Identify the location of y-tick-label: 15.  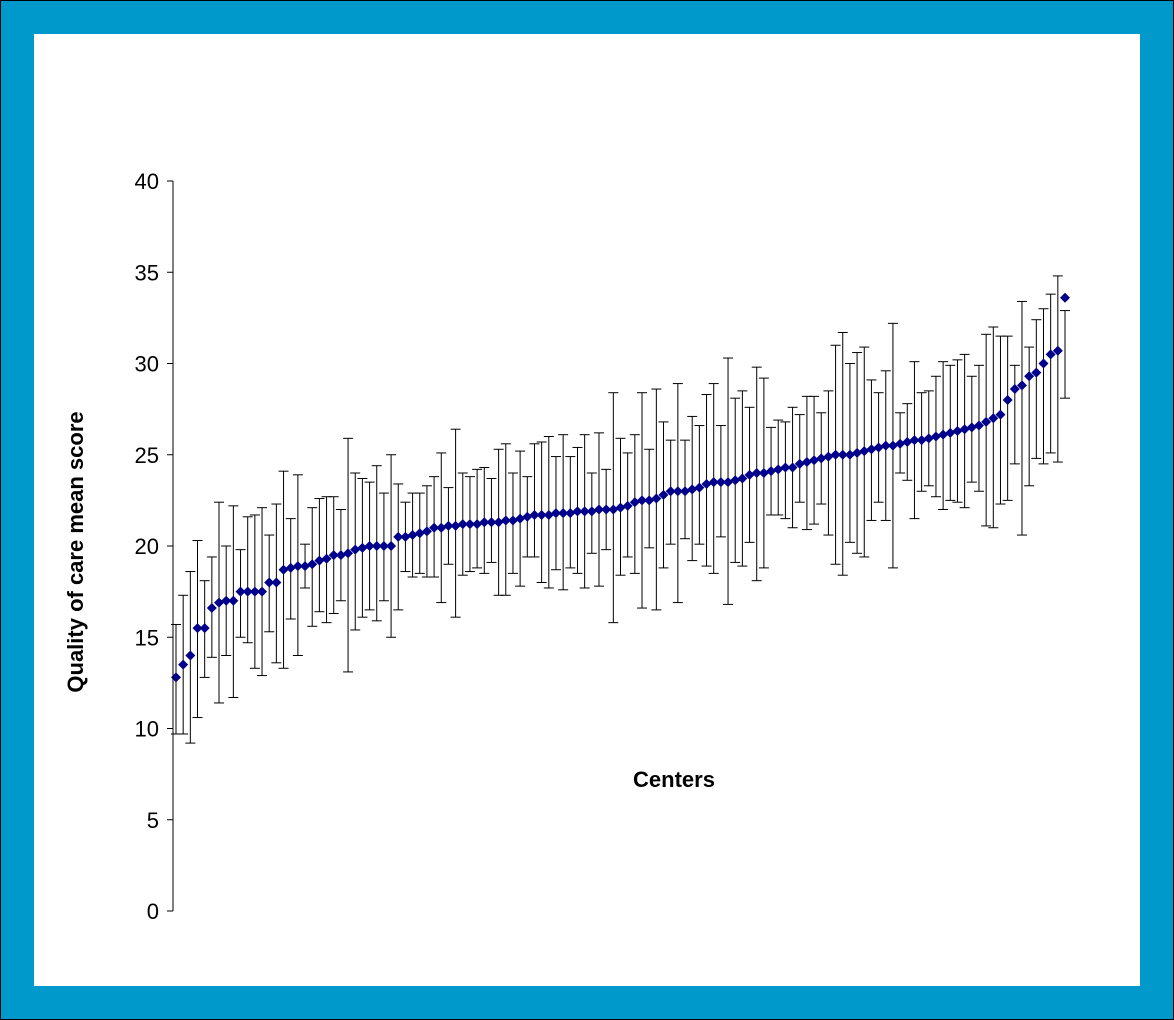
(147, 637).